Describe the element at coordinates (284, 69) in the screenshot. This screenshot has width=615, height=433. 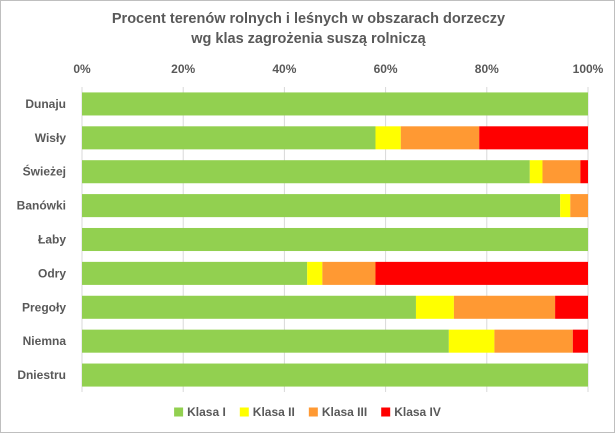
I see `x-tick-label: 40%` at that location.